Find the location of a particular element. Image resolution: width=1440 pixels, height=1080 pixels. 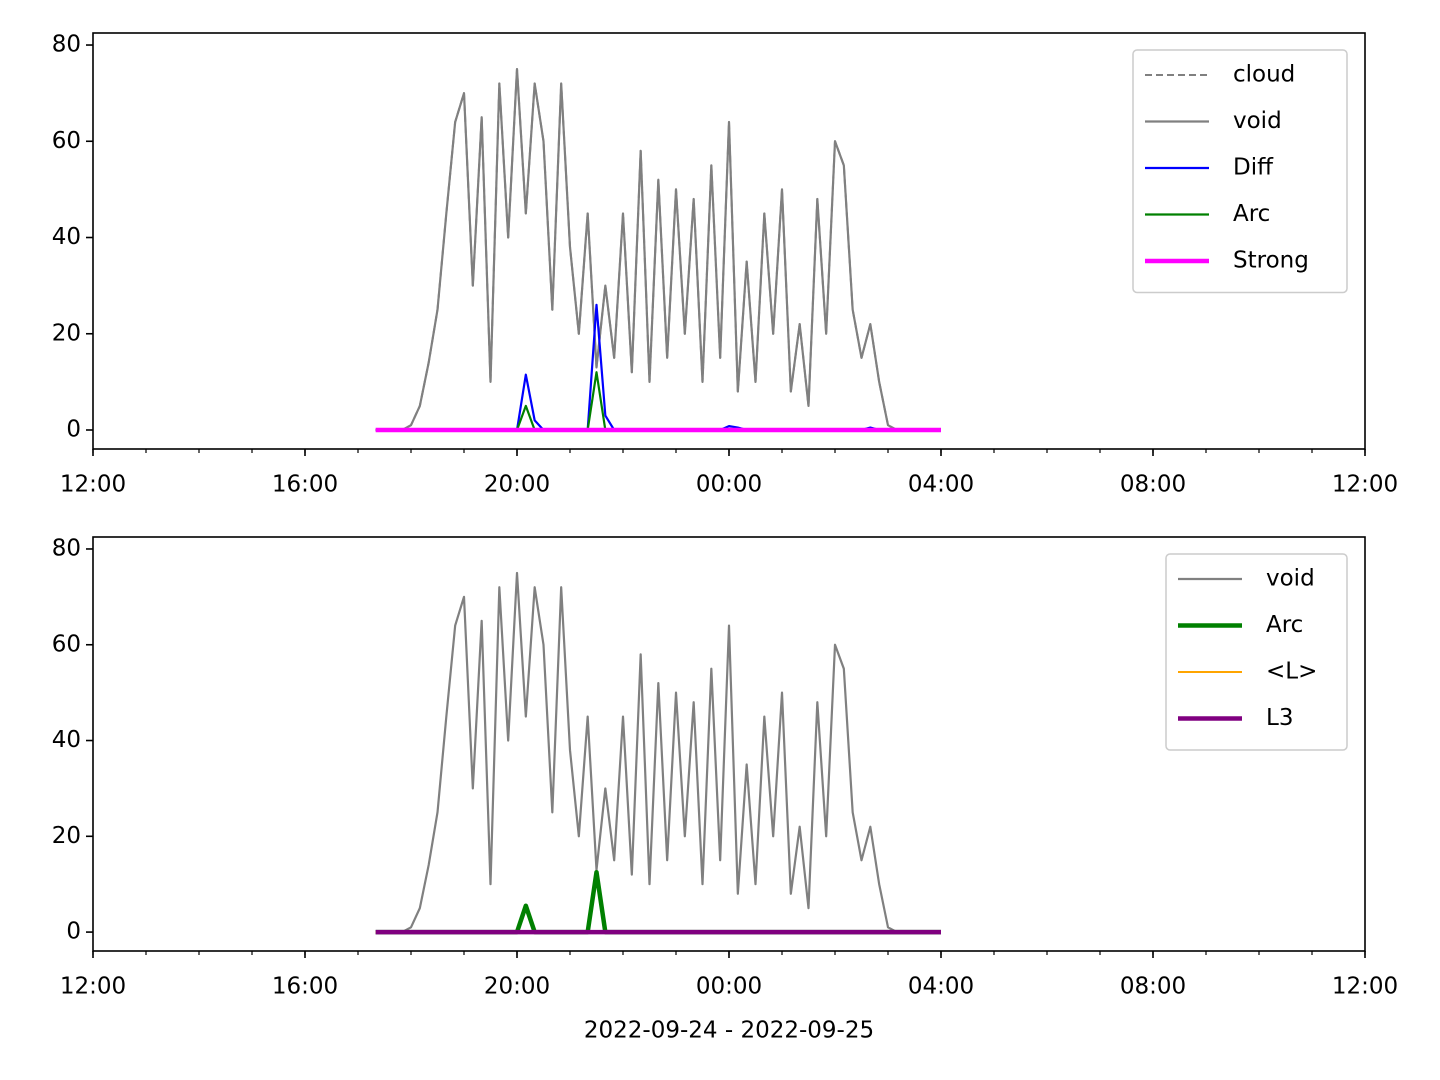

legend-label: <L> is located at coordinates (1291, 672).